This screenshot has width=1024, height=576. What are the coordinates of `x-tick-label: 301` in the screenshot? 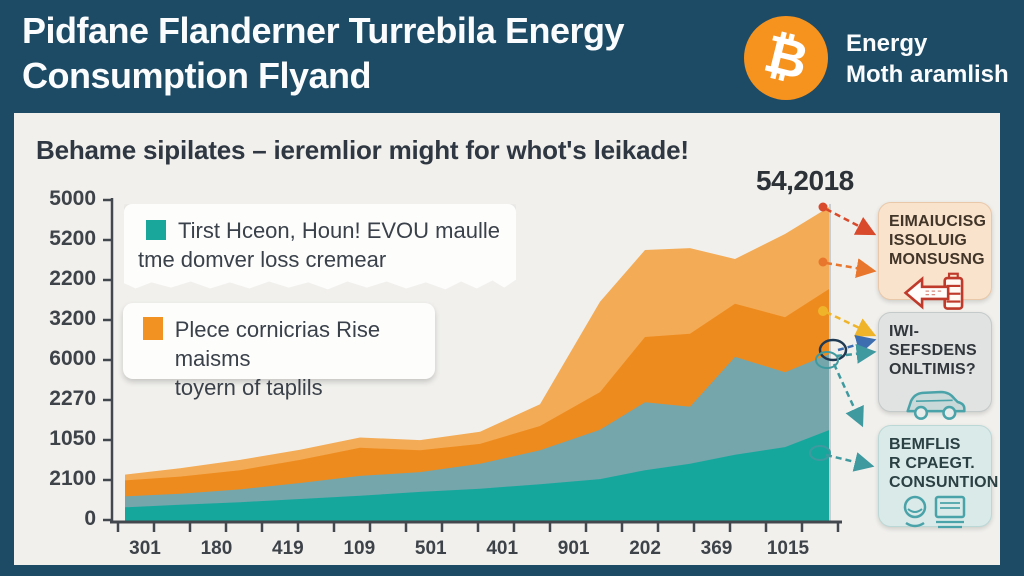 It's located at (145, 548).